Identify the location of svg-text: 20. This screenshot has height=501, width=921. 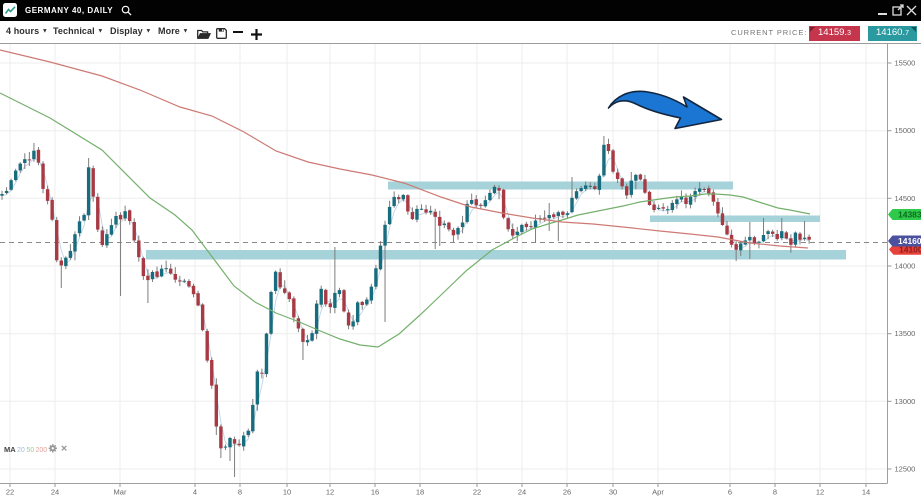
(21, 450).